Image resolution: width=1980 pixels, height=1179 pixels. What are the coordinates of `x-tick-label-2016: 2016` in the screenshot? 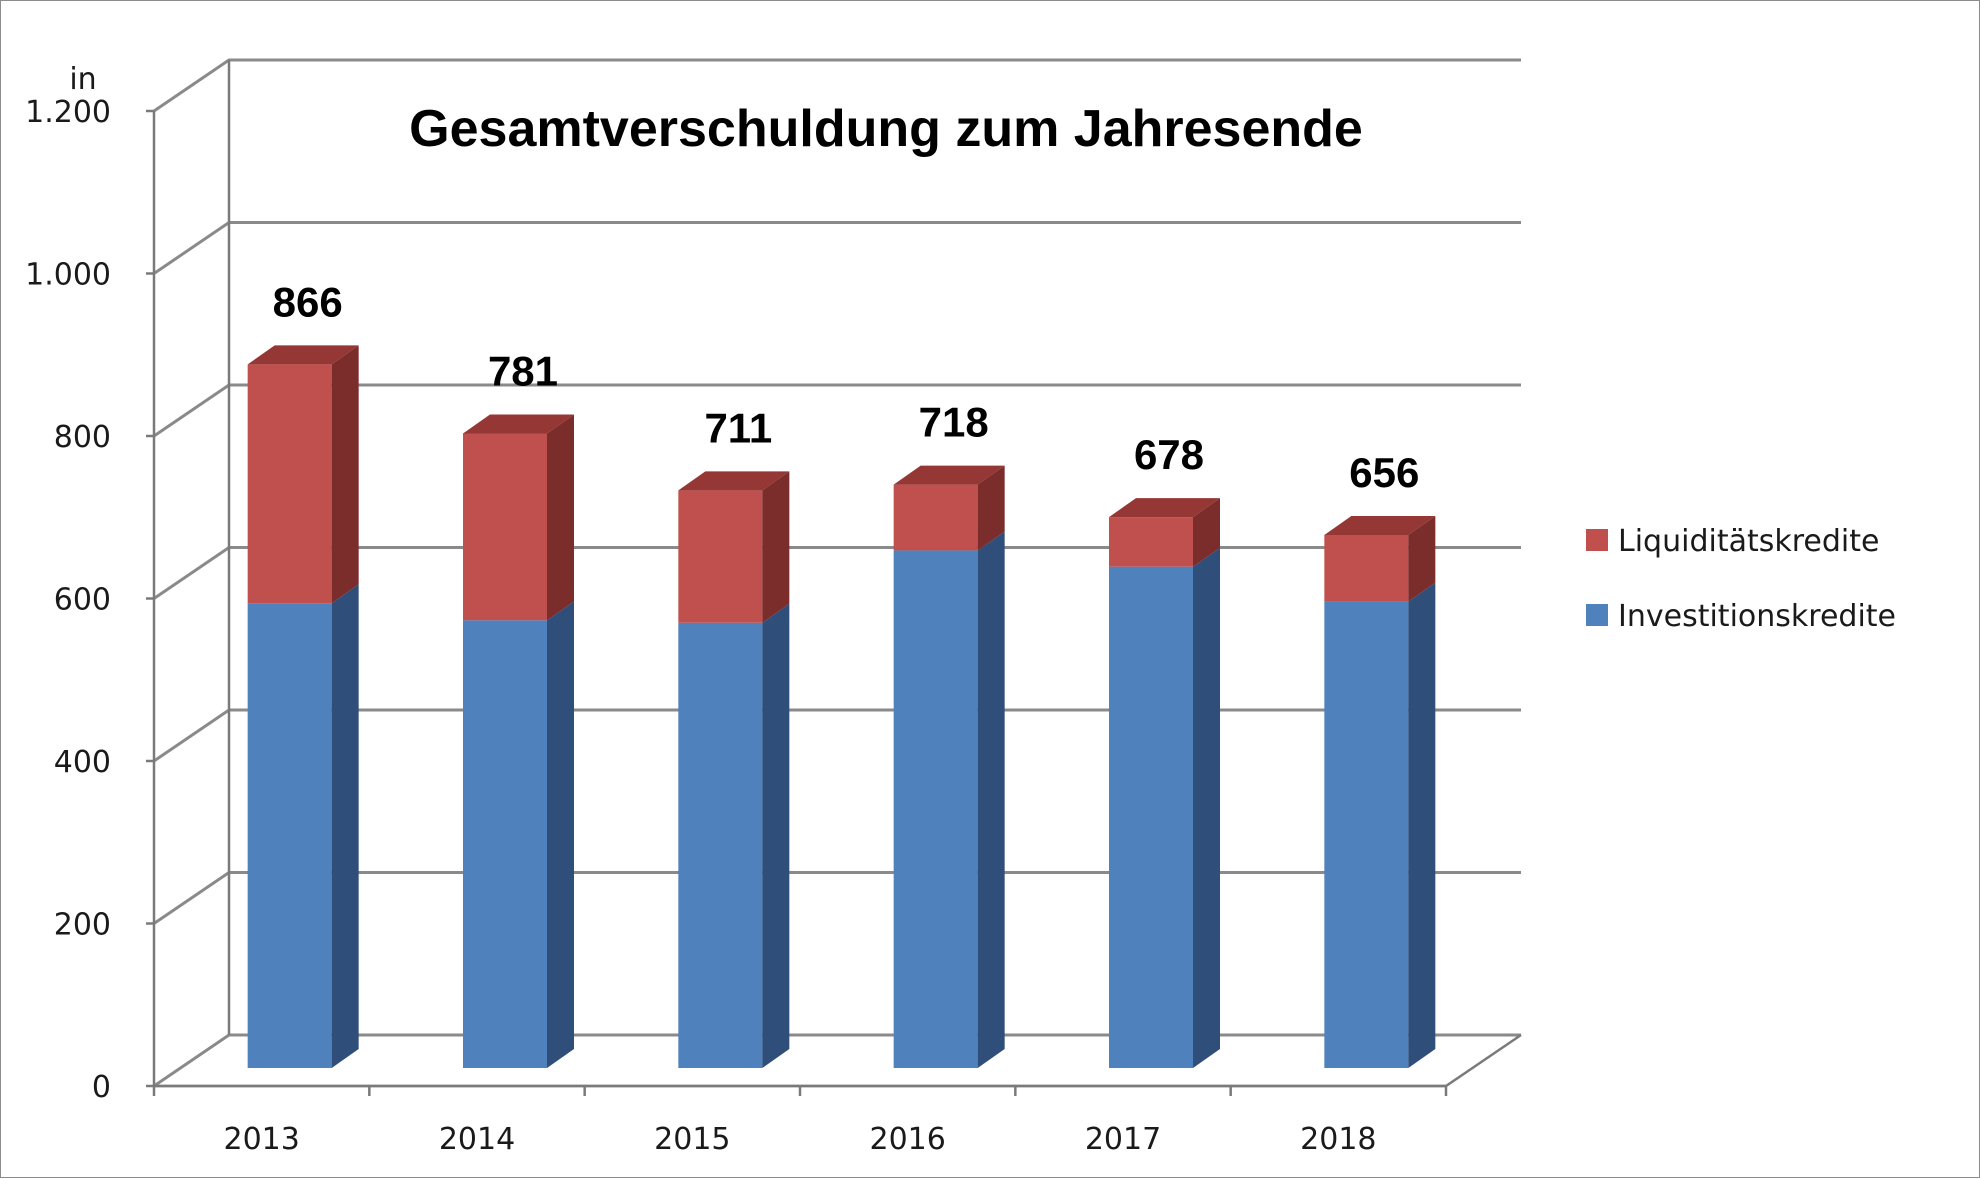 It's located at (907, 1139).